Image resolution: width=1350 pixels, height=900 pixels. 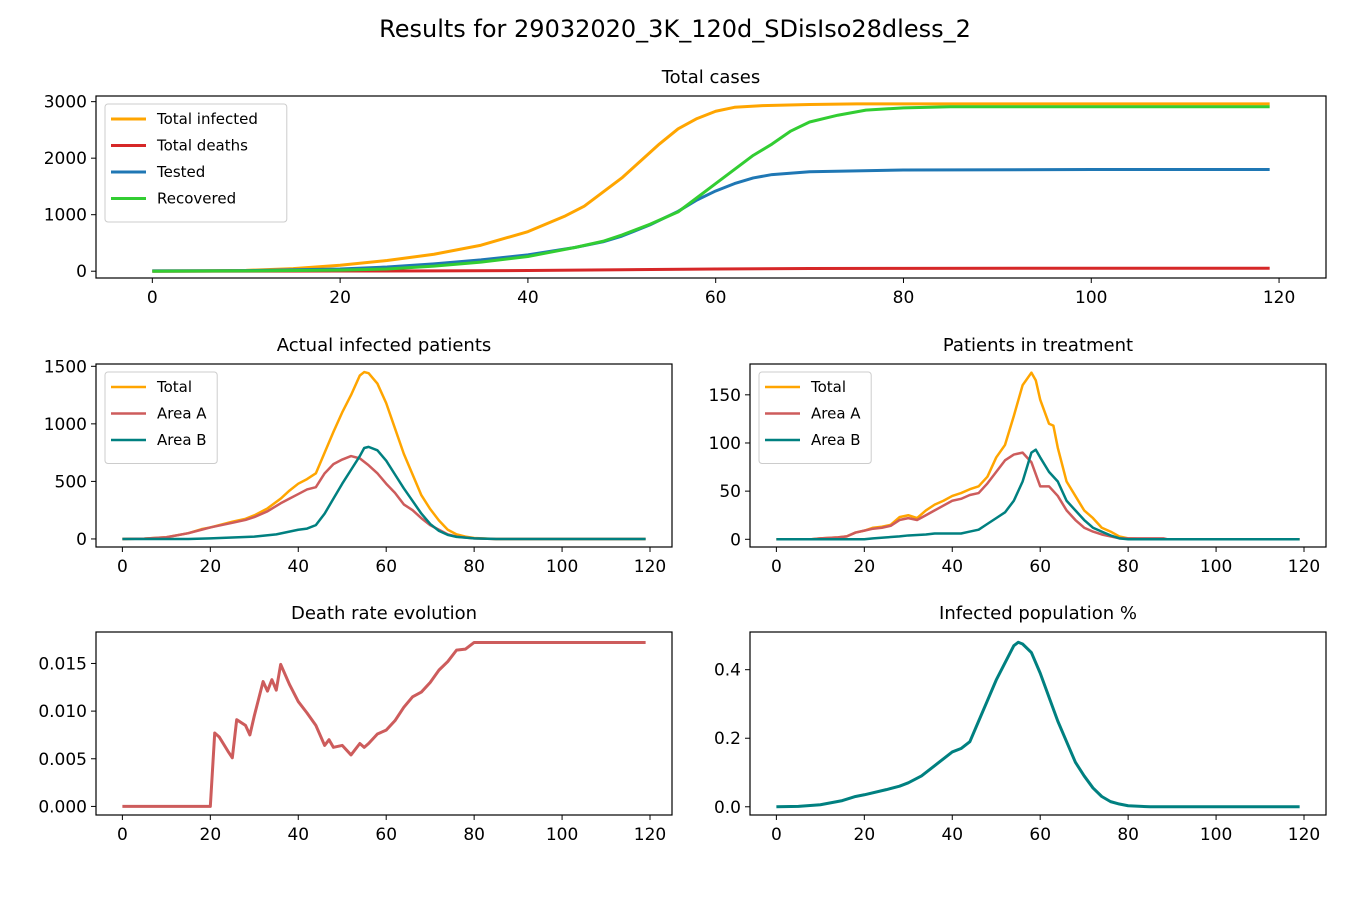 I want to click on patients-treatment-legend: Total Area A Area B, so click(x=815, y=417).